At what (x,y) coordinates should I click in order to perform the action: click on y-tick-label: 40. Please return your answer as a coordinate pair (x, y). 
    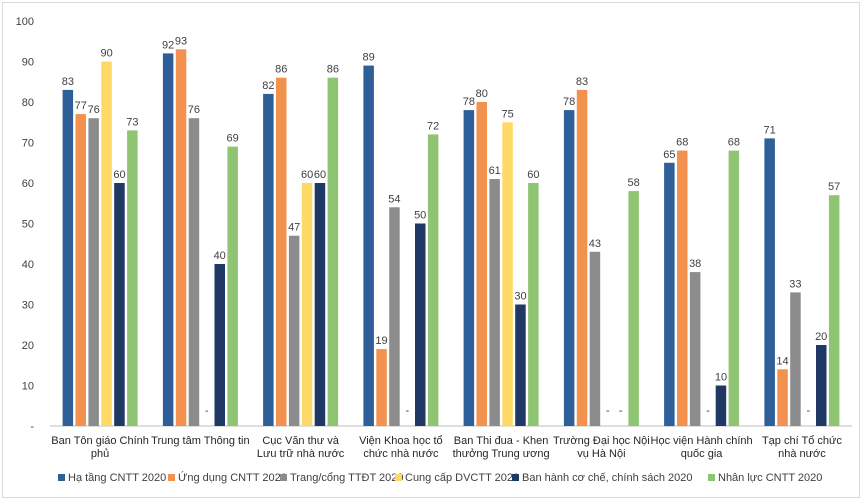
    Looking at the image, I should click on (28, 265).